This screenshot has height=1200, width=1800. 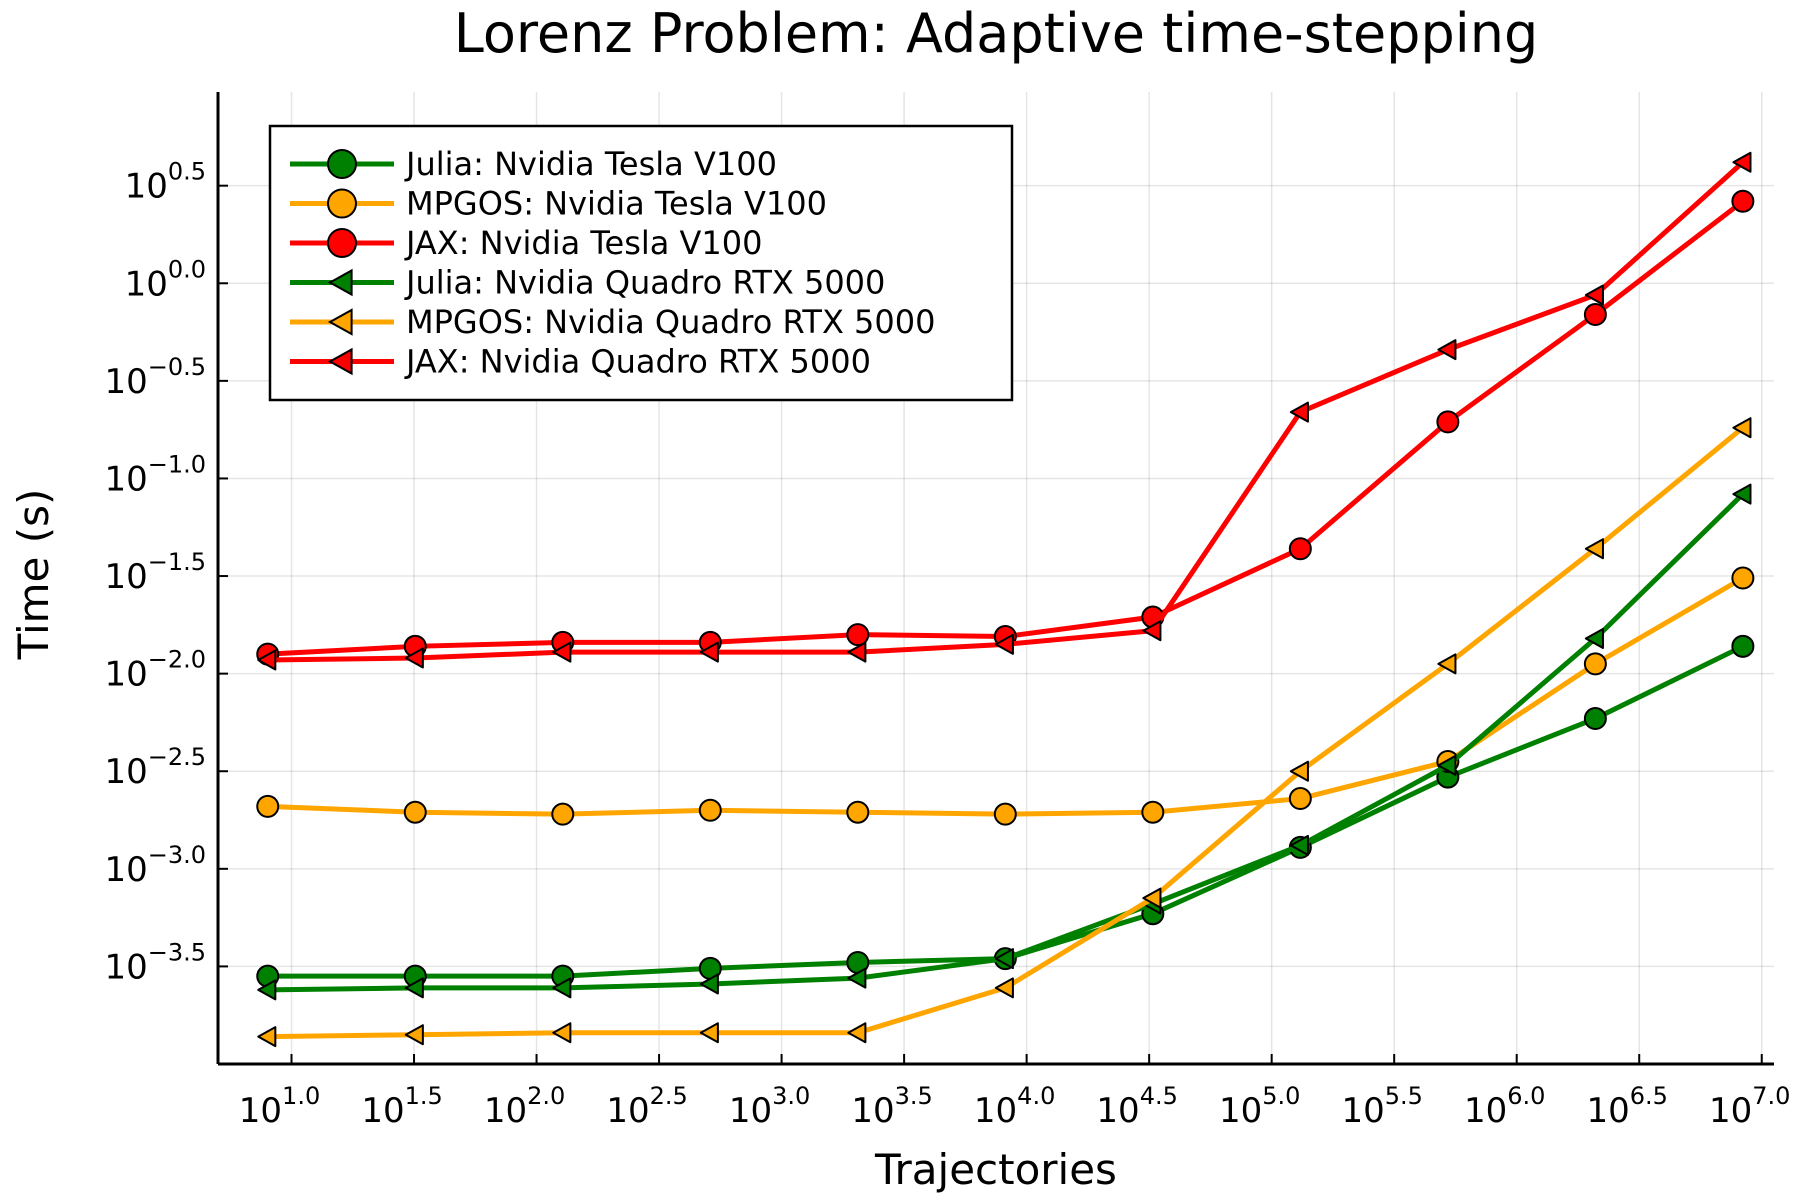 I want to click on y-tick-label: 10−3.0, so click(x=155, y=865).